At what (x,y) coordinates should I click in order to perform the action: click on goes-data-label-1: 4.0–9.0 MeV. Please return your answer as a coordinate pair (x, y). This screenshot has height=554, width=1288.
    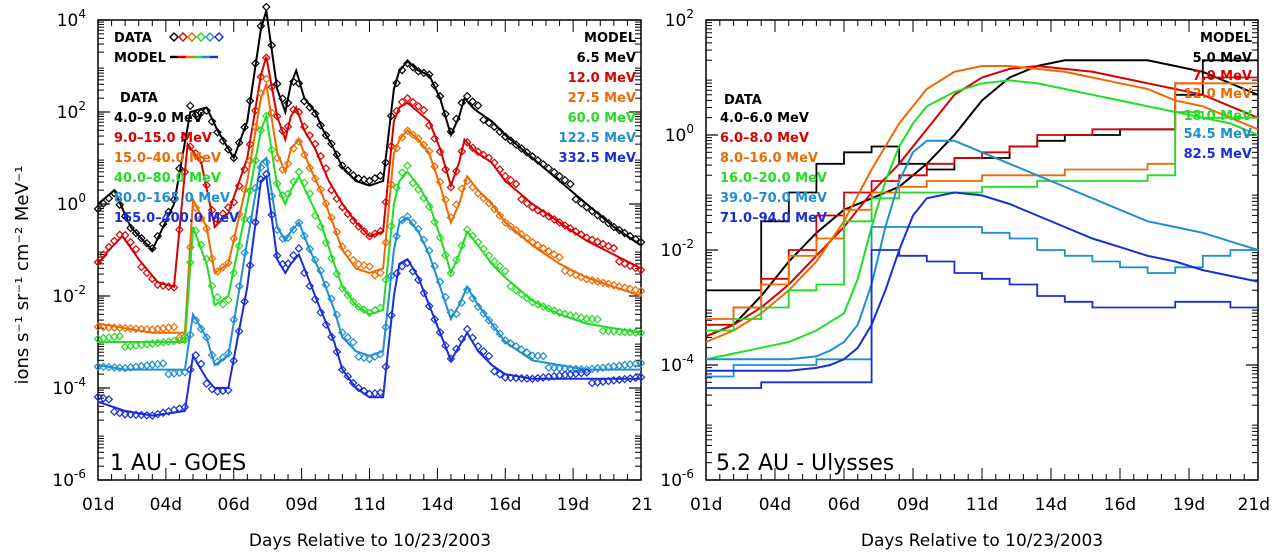
    Looking at the image, I should click on (158, 118).